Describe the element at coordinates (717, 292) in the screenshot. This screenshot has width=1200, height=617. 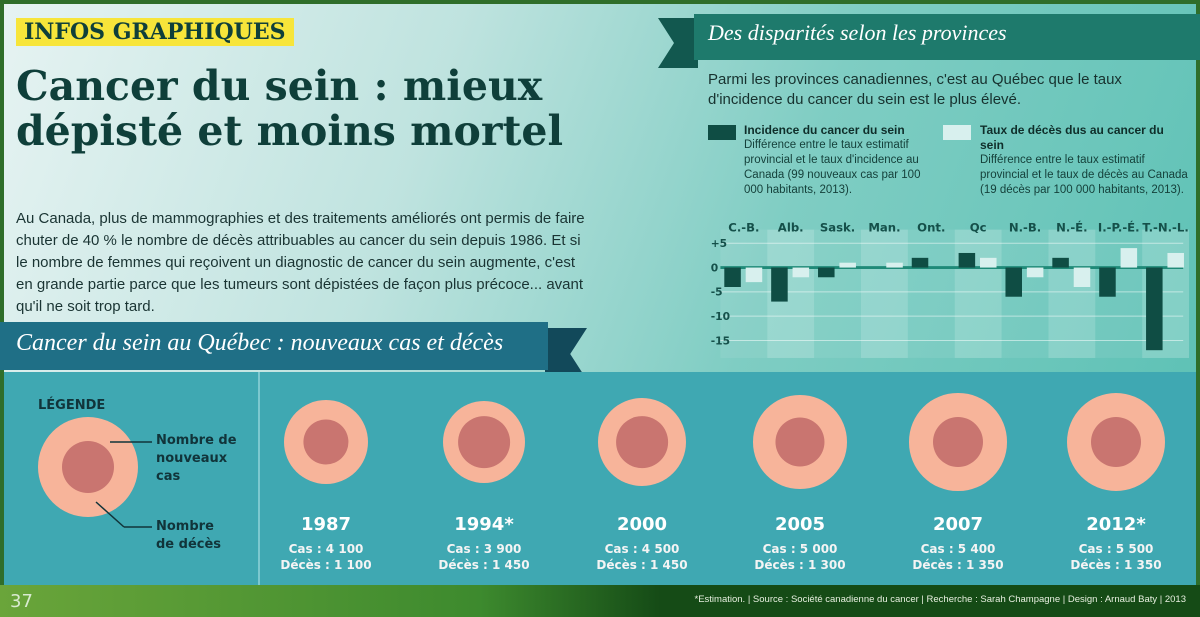
I see `y-tick-label: -5` at that location.